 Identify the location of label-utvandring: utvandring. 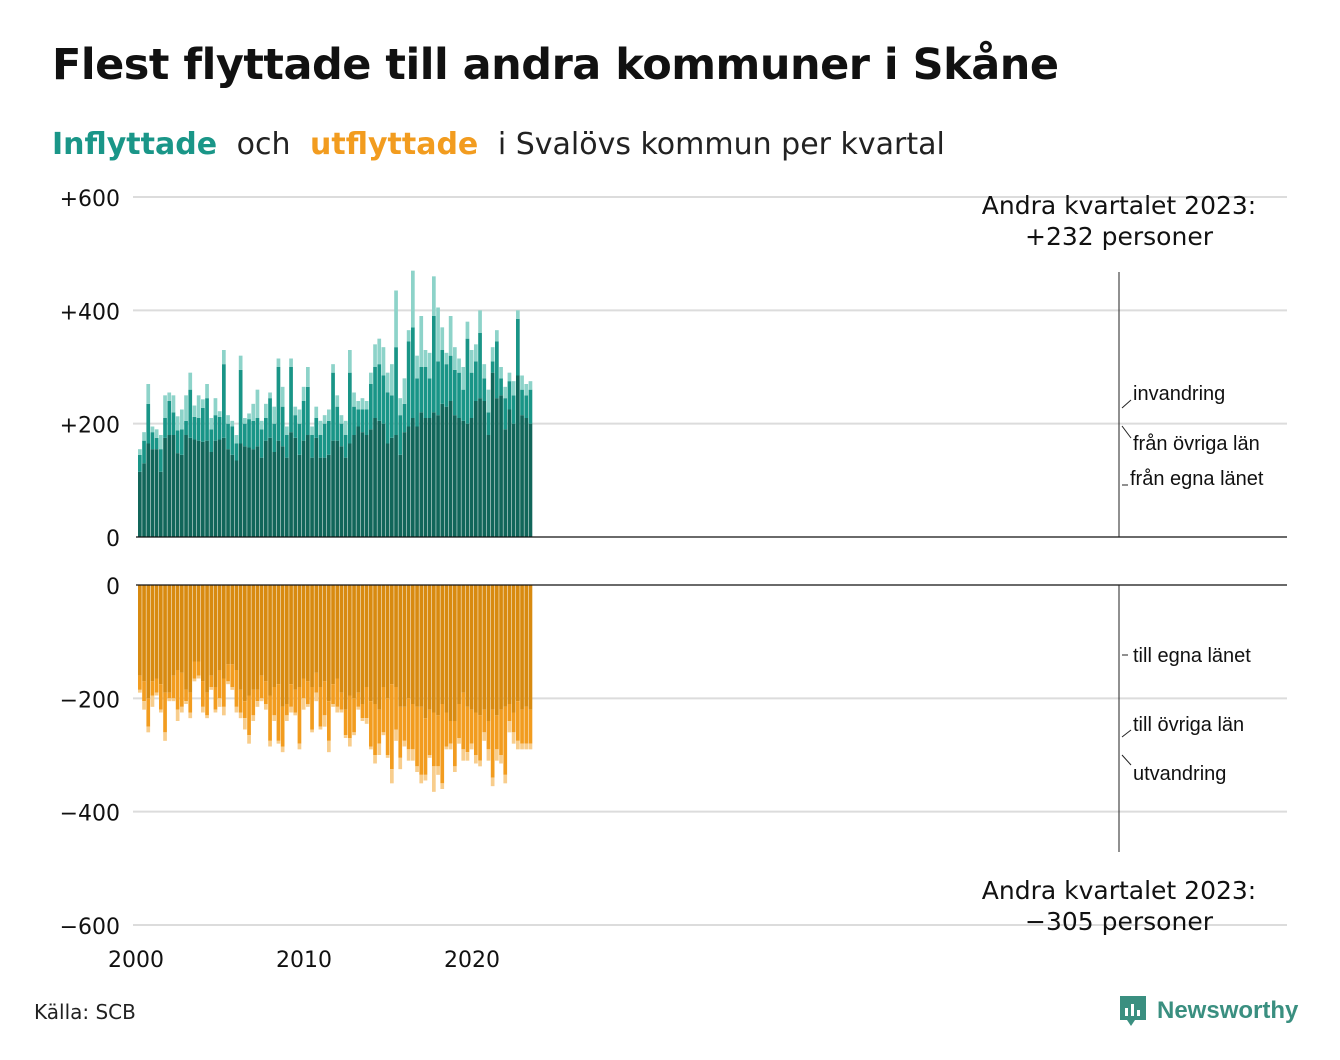
(1179, 774).